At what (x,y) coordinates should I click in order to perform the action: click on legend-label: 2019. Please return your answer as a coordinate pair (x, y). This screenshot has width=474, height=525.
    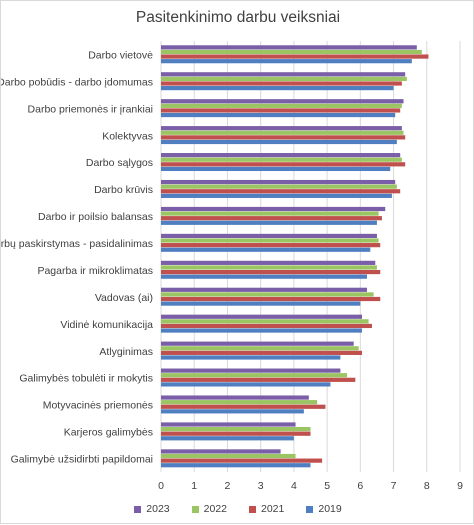
    Looking at the image, I should click on (330, 509).